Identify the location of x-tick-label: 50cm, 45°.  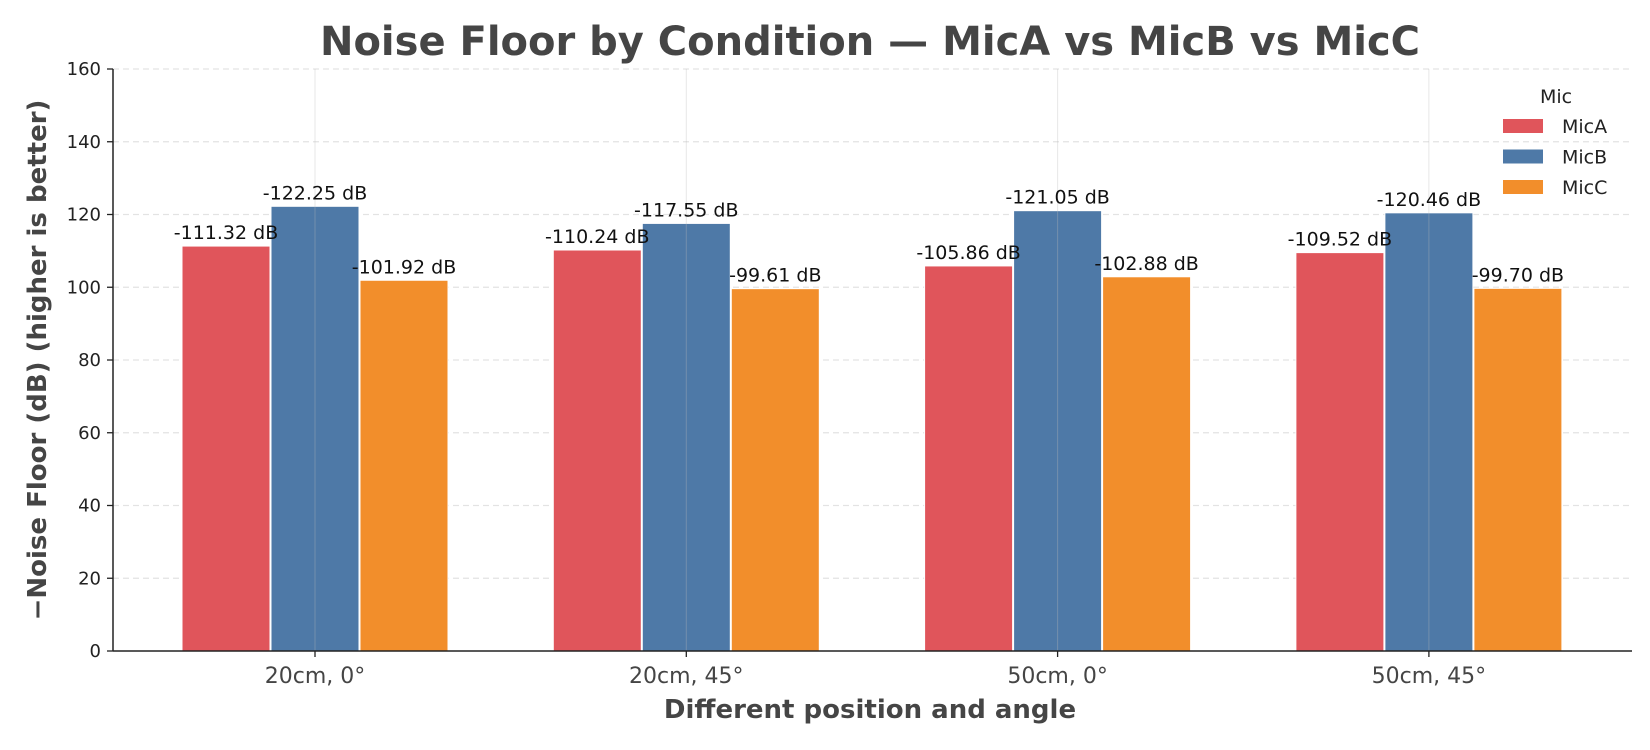
(1429, 676).